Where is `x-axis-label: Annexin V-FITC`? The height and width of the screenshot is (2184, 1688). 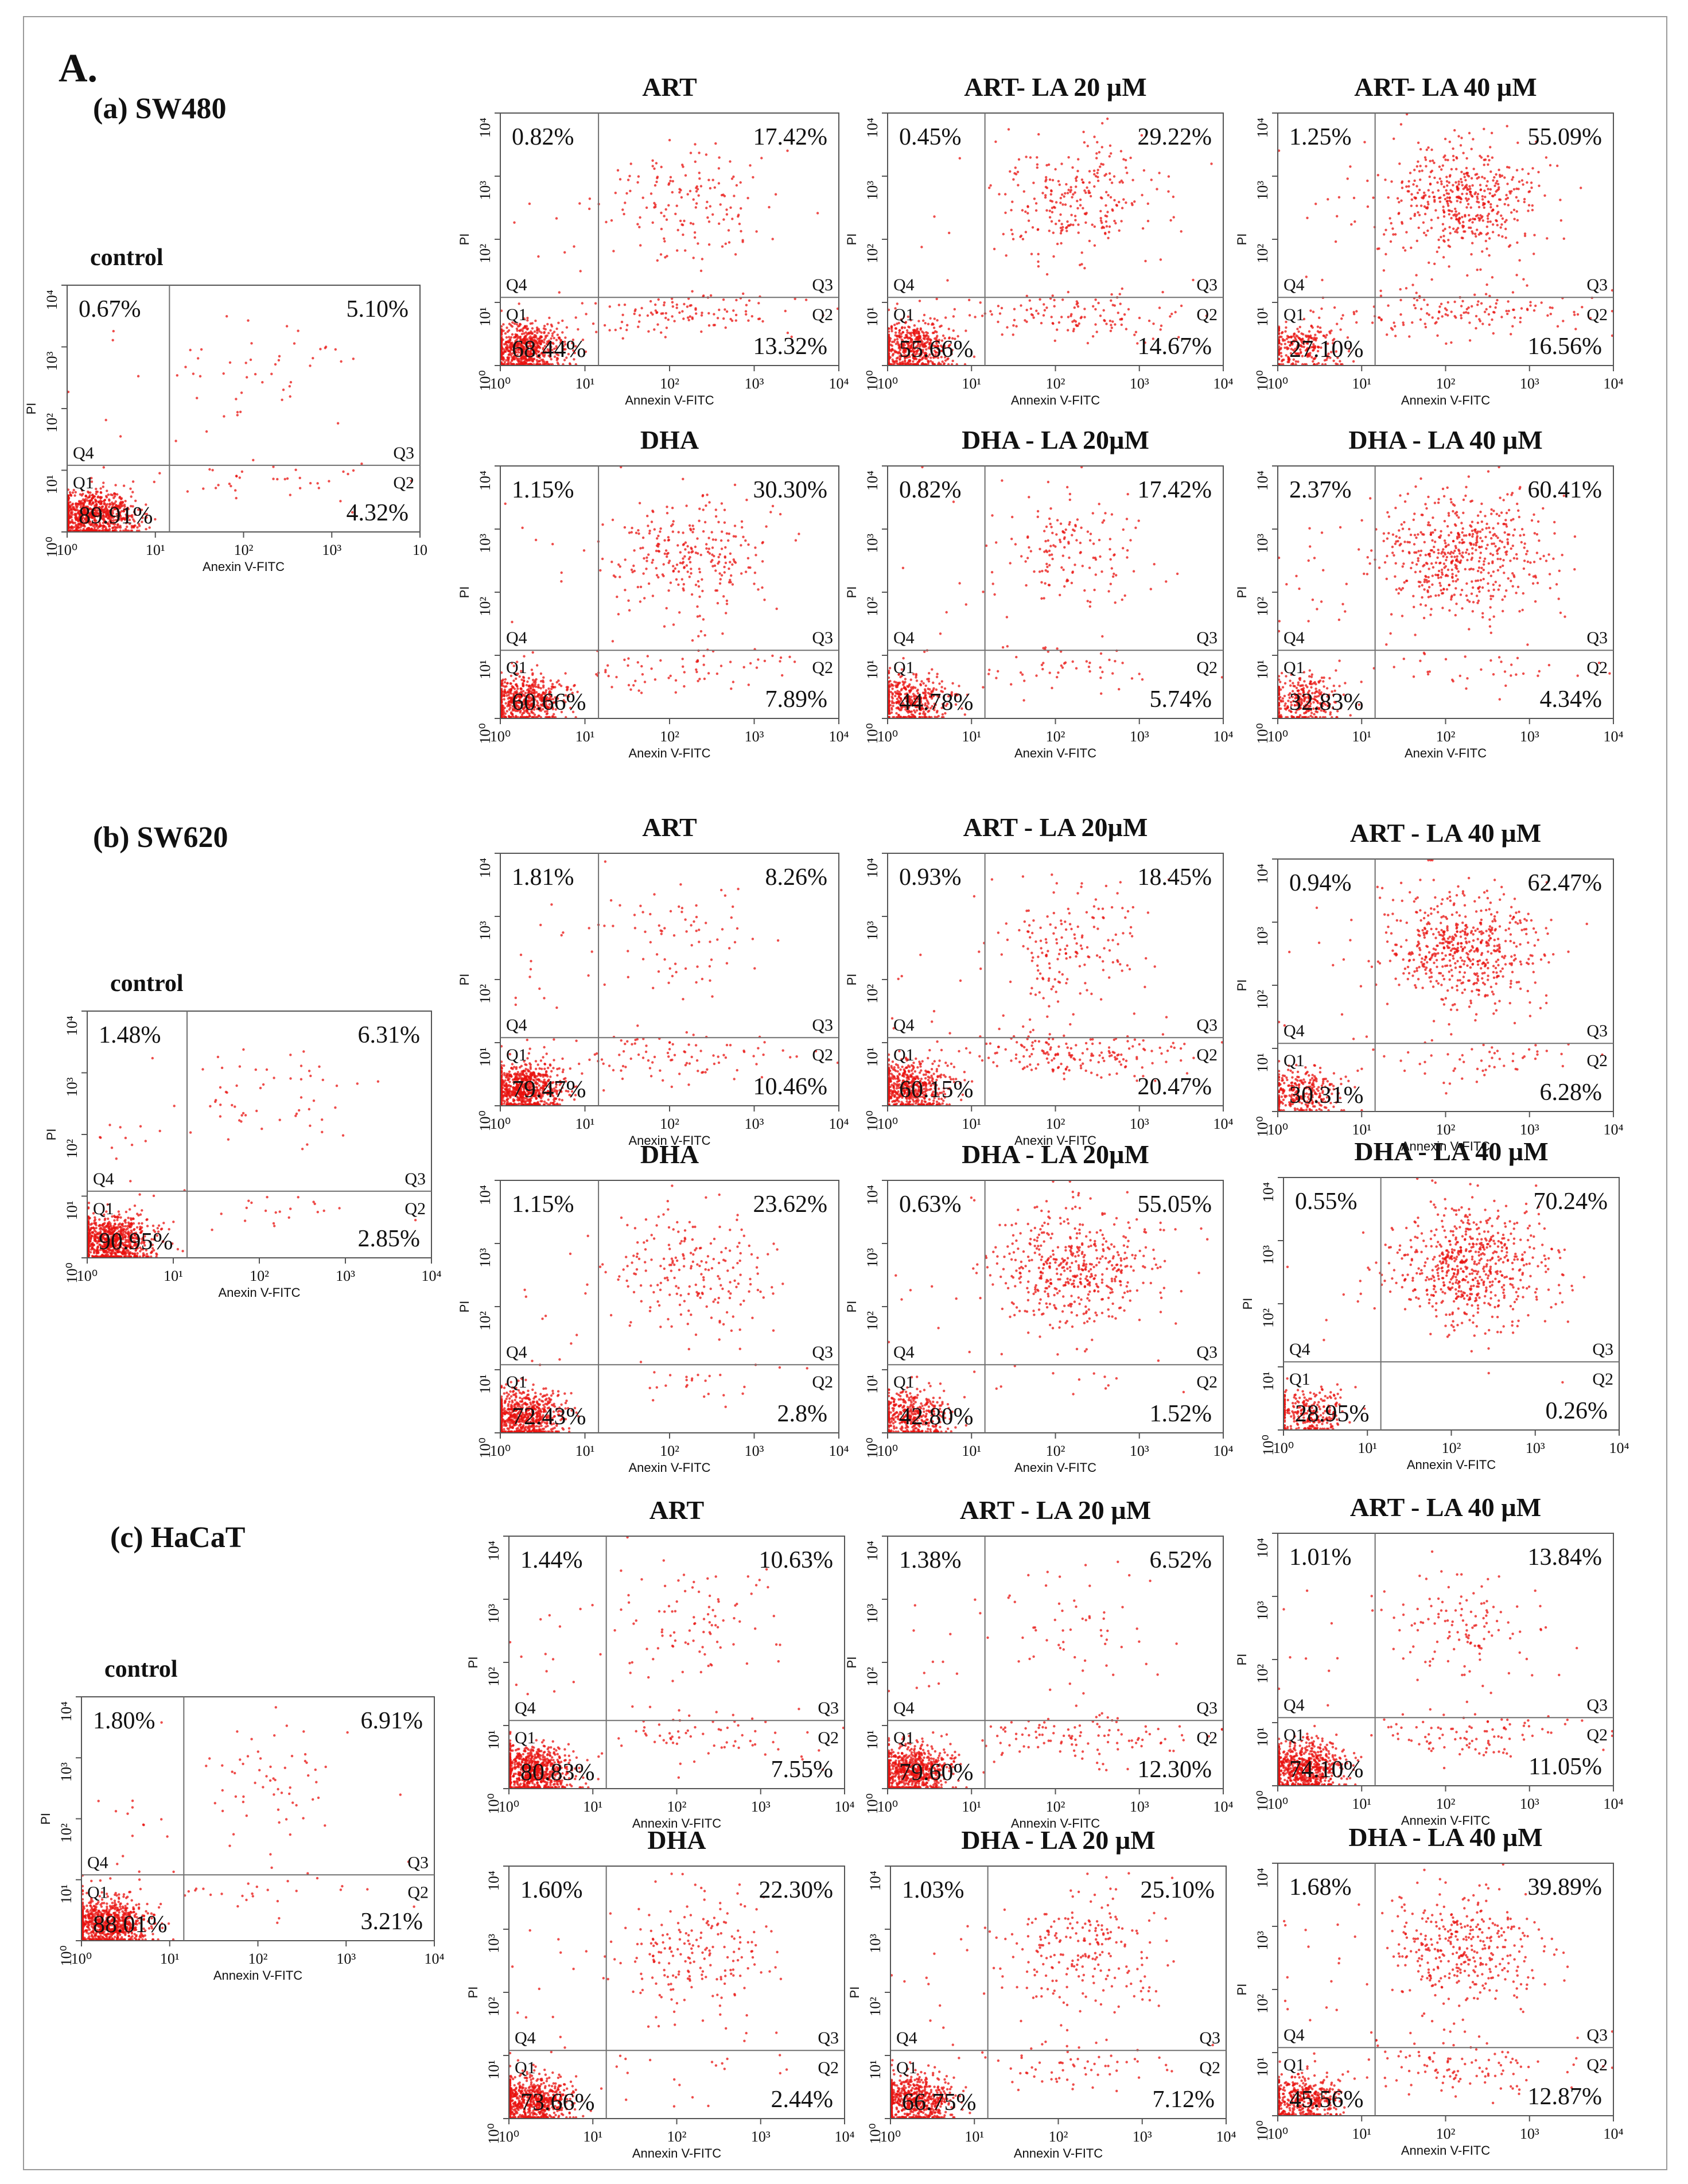
x-axis-label: Annexin V-FITC is located at coordinates (669, 400).